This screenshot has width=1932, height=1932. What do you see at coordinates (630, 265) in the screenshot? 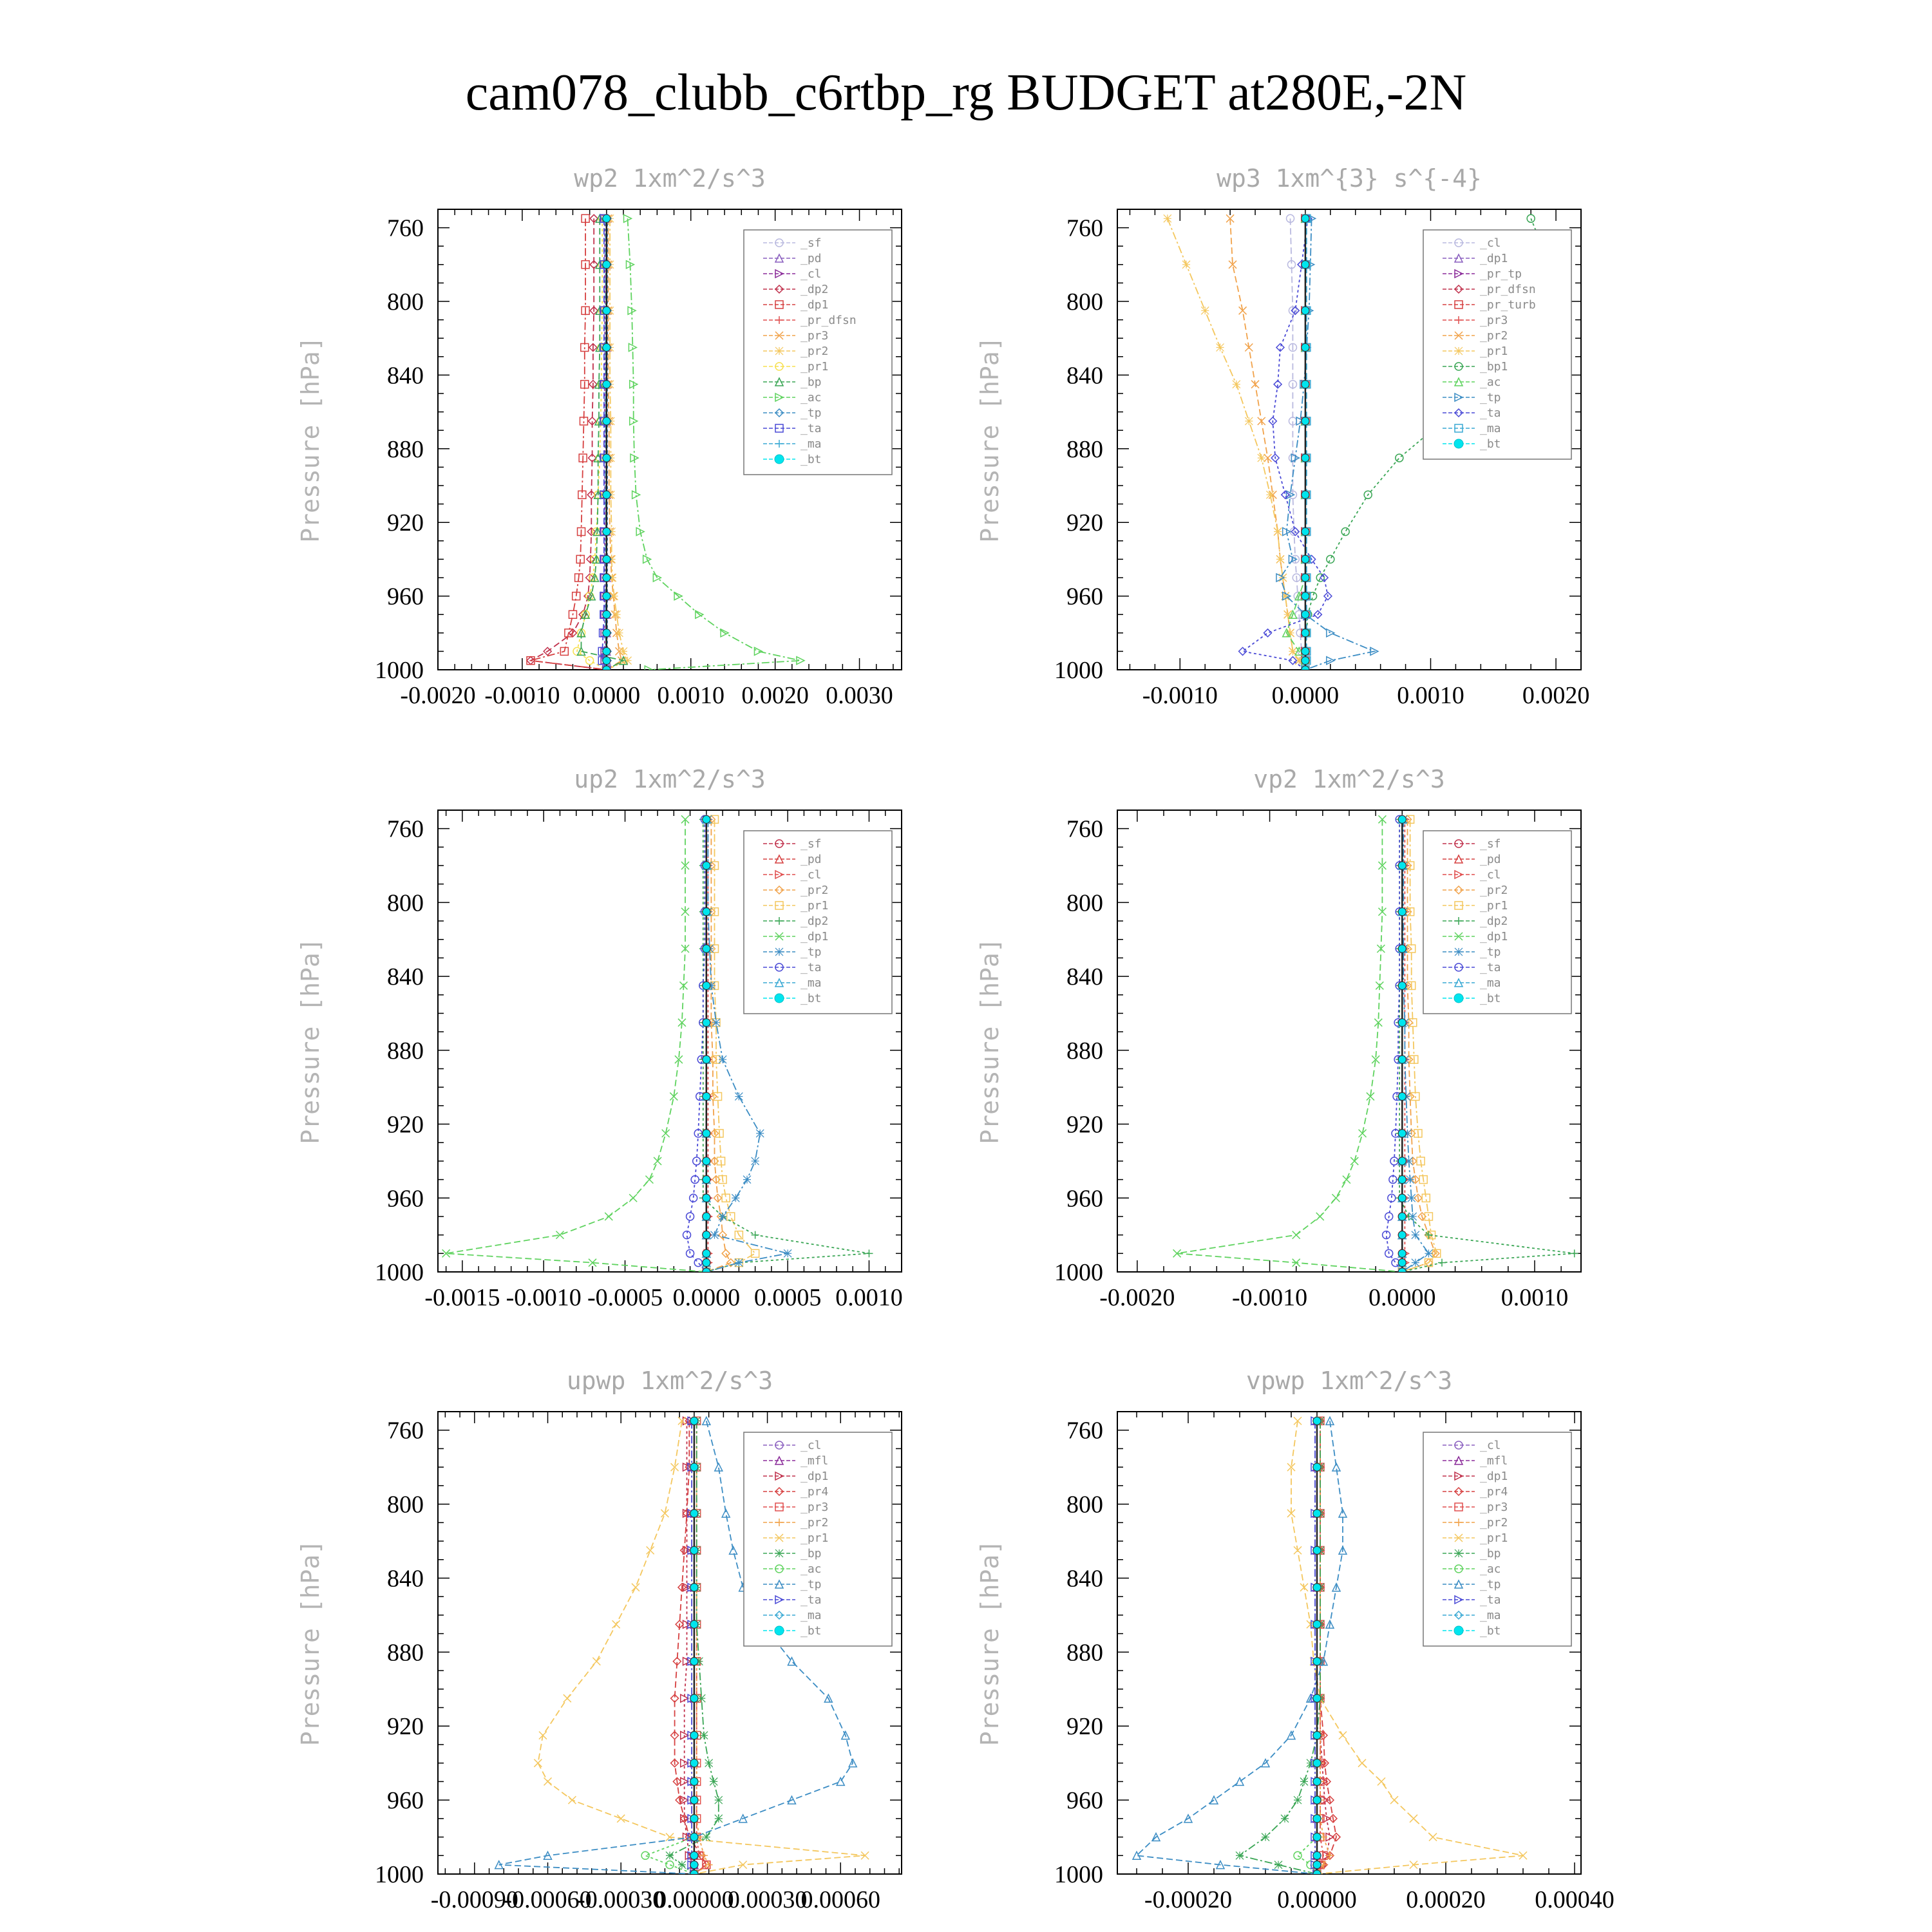
I see `data-point-ac` at bounding box center [630, 265].